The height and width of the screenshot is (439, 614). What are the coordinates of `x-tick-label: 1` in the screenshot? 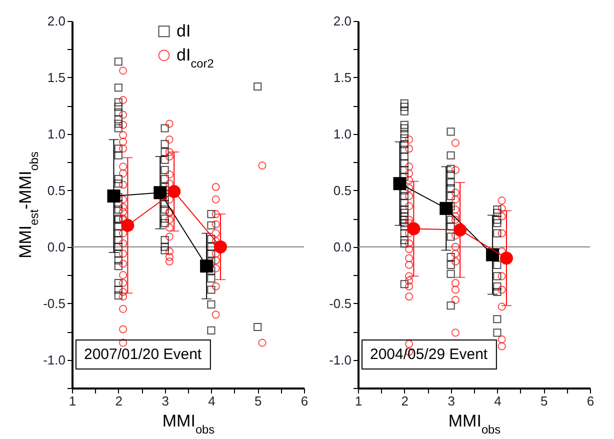 It's located at (72, 401).